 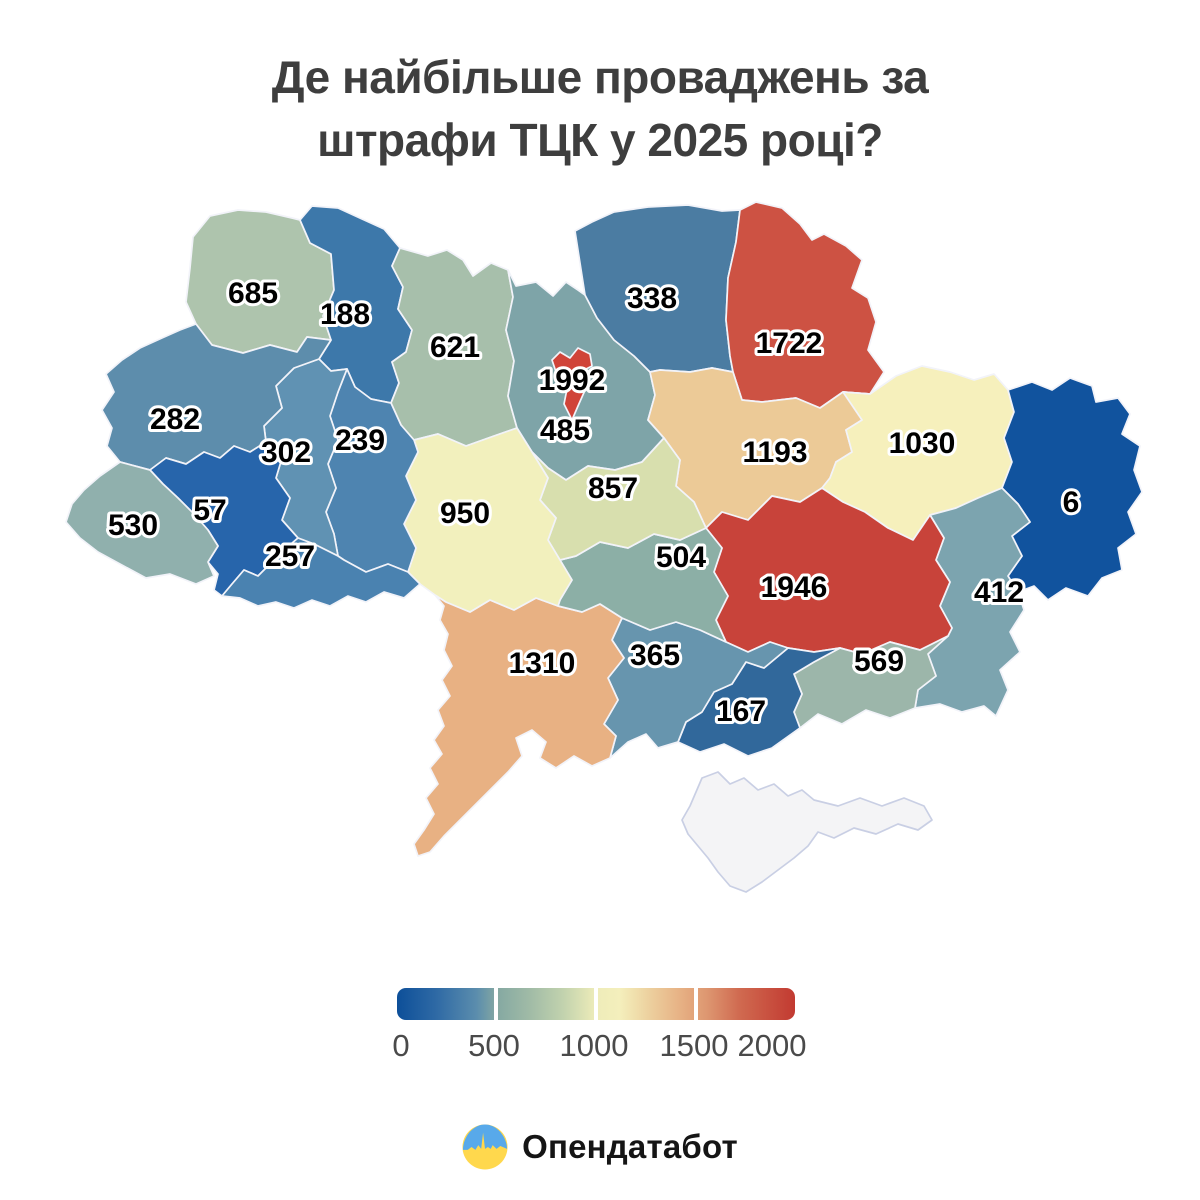 I want to click on value-label-lviv: 282, so click(x=175, y=419).